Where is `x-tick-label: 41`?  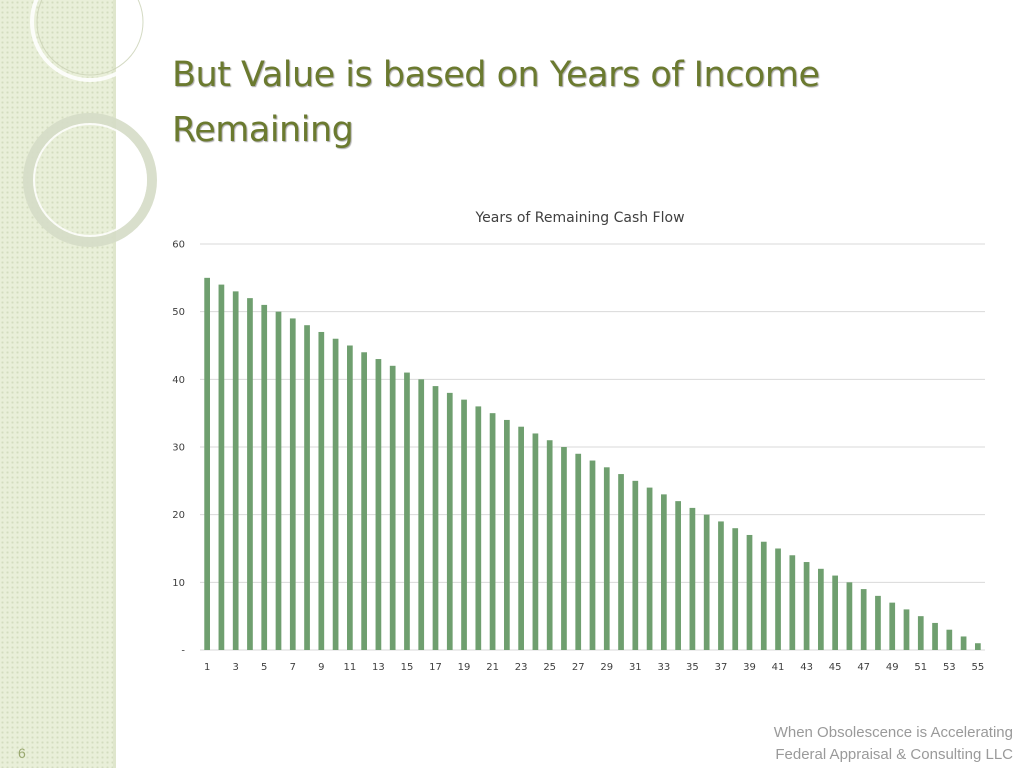
x-tick-label: 41 is located at coordinates (778, 667).